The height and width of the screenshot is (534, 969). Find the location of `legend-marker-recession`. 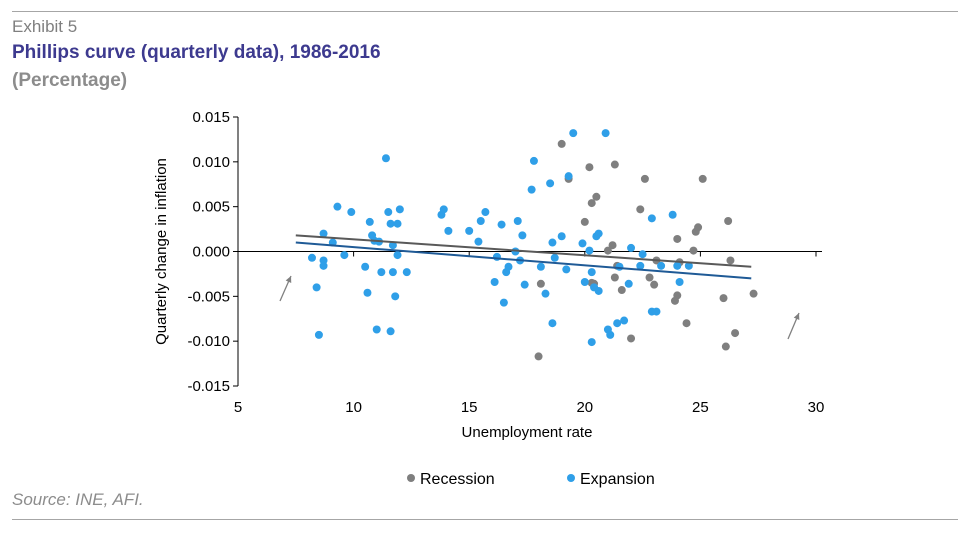

legend-marker-recession is located at coordinates (411, 478).